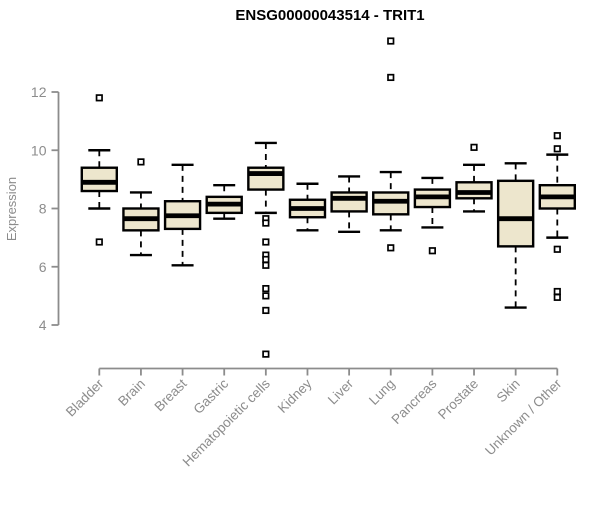 The height and width of the screenshot is (505, 600). What do you see at coordinates (85, 398) in the screenshot?
I see `x-category-label: Bladder` at bounding box center [85, 398].